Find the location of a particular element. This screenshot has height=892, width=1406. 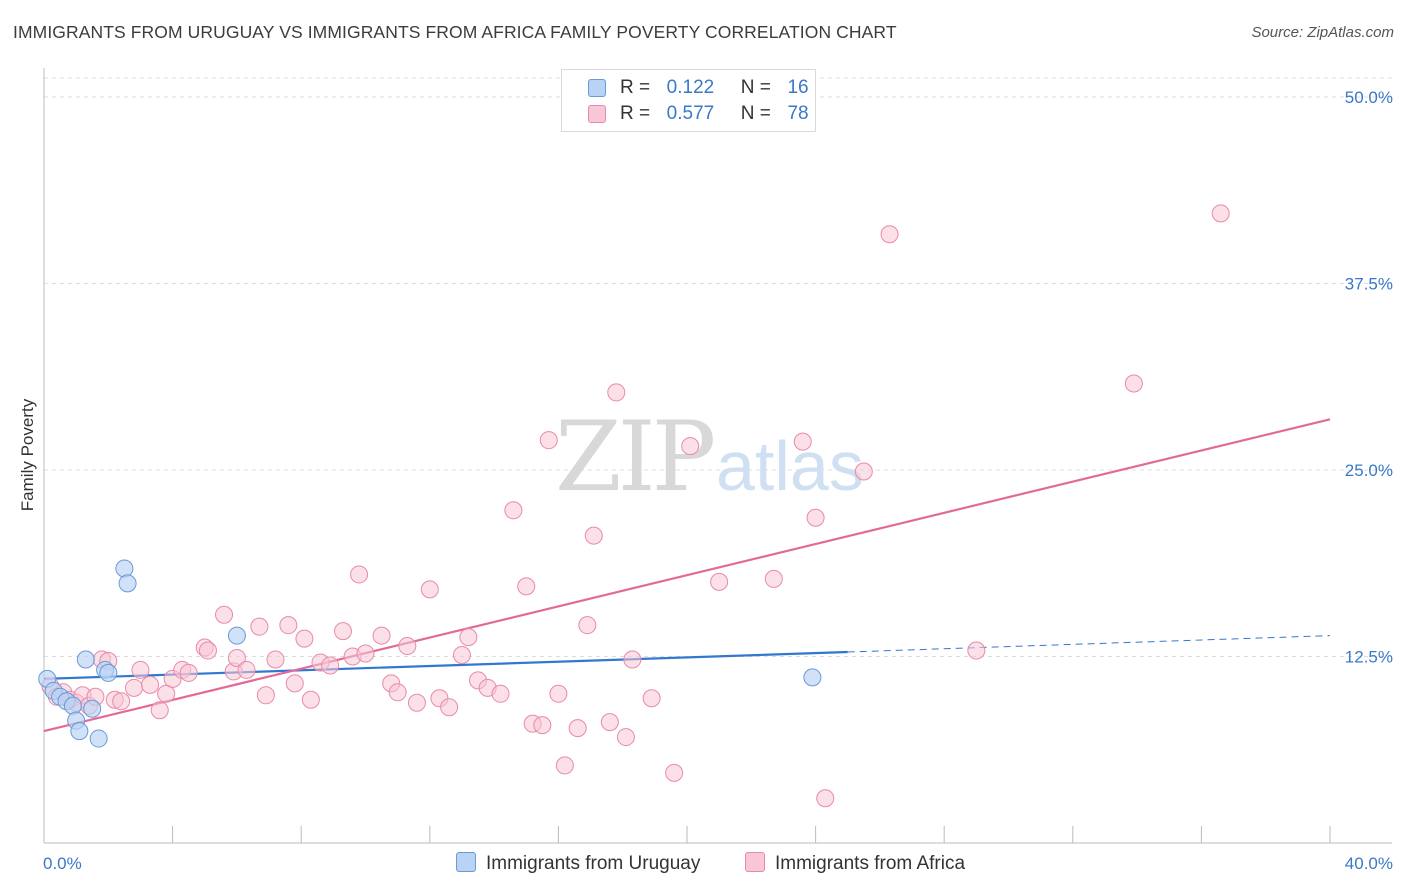

source-label: Source: ZipAtlas.com is located at coordinates (1322, 32).